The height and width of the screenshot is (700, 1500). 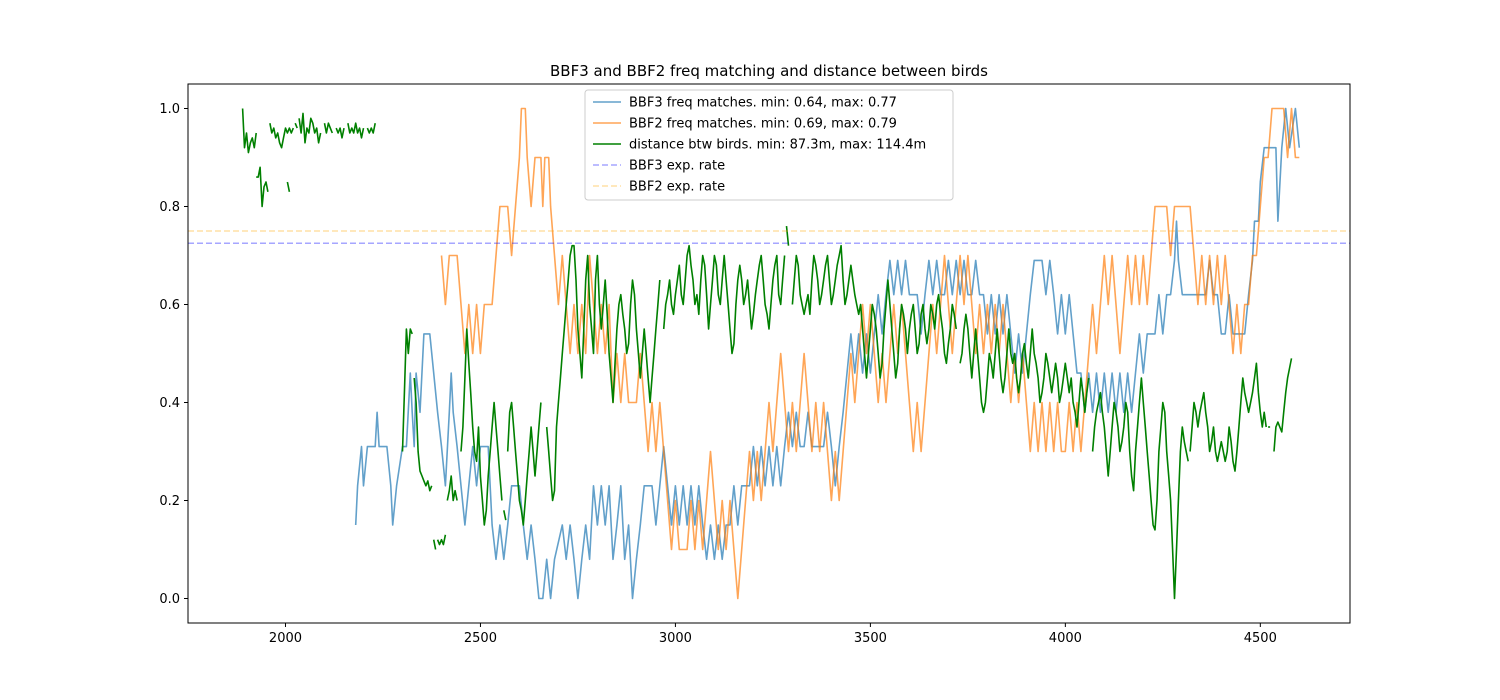 I want to click on legend-box, so click(x=769, y=145).